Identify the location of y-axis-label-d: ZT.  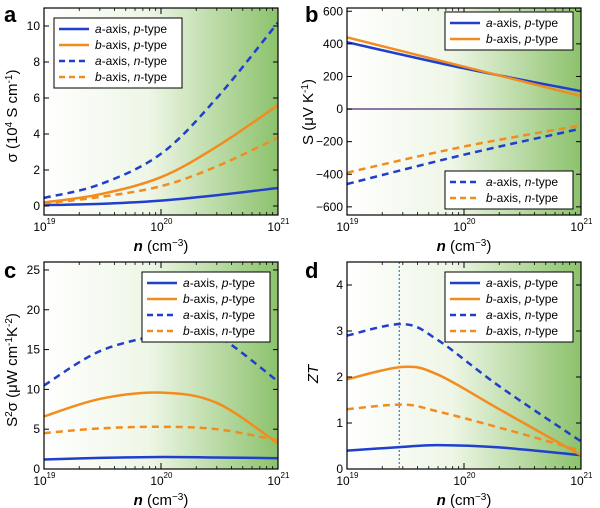
(313, 373).